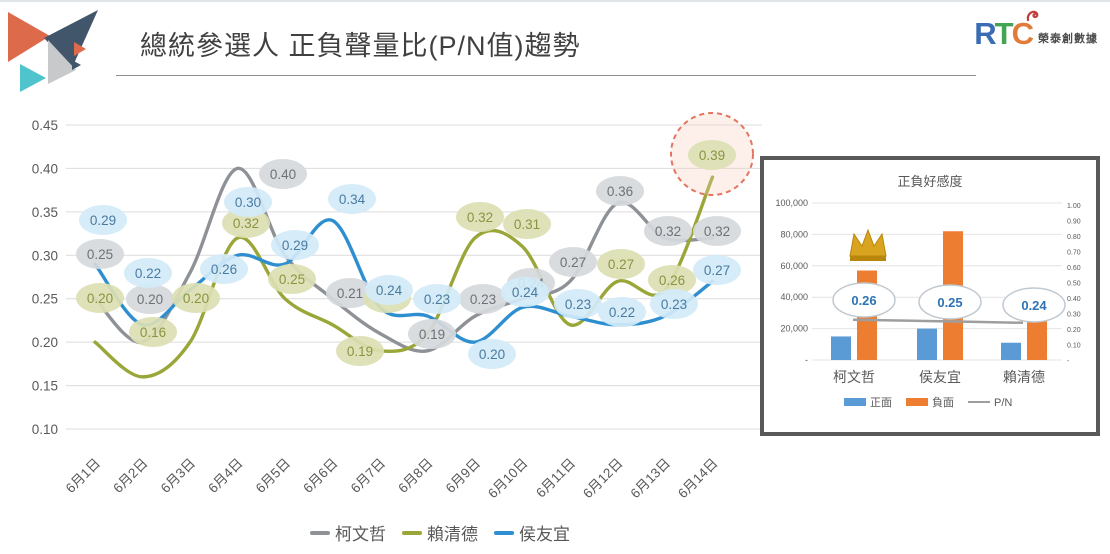 This screenshot has width=1110, height=554. What do you see at coordinates (855, 402) in the screenshot?
I see `inset-legend-swatch` at bounding box center [855, 402].